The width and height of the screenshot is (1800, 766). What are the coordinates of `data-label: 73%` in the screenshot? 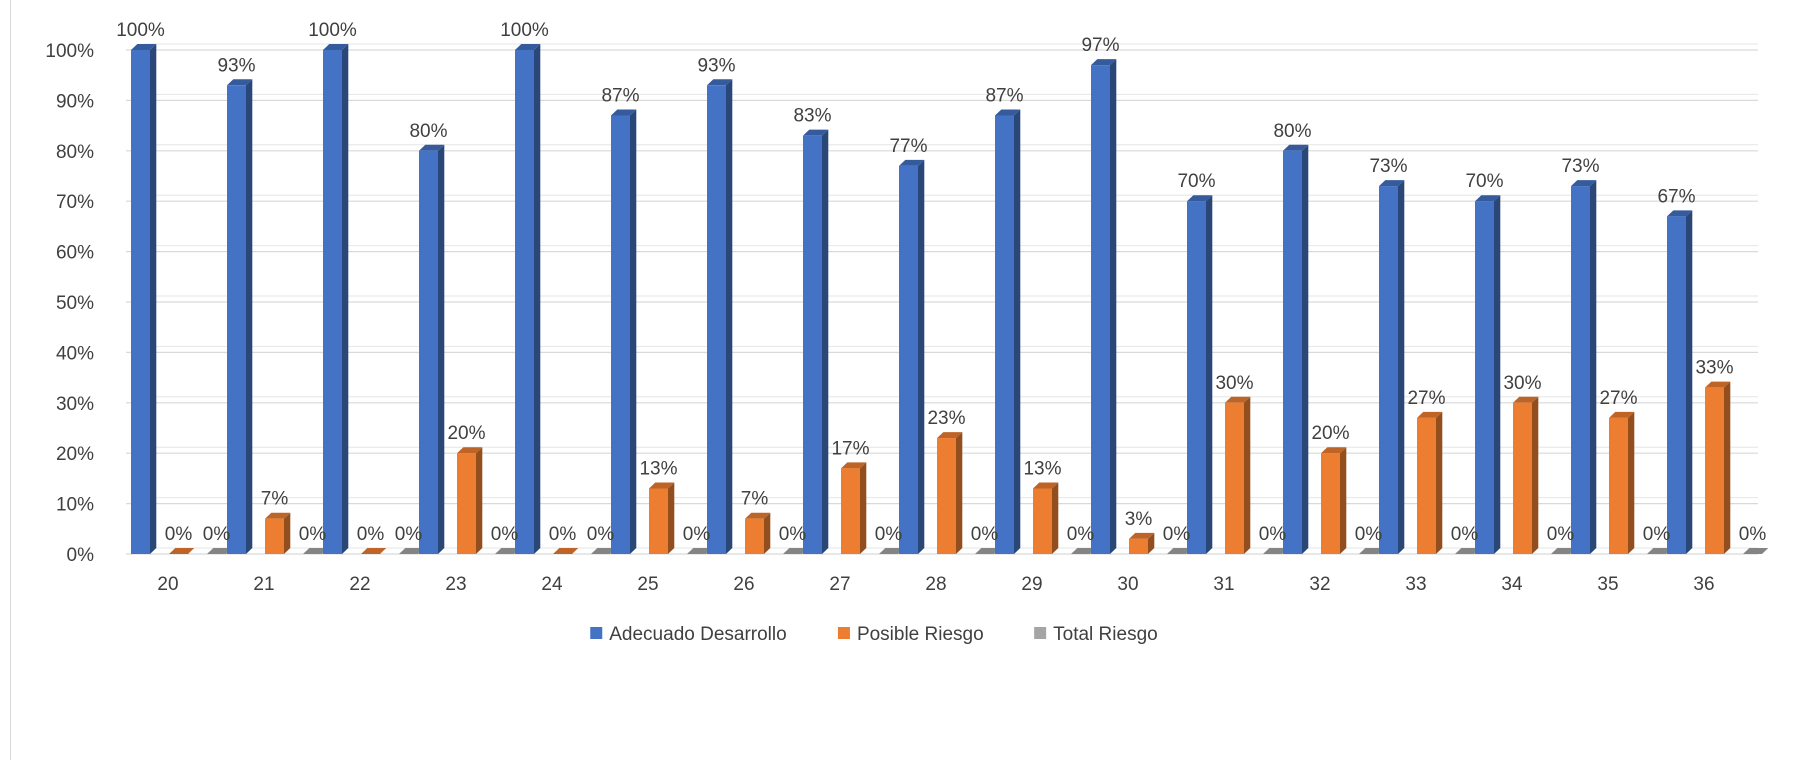 It's located at (1388, 166).